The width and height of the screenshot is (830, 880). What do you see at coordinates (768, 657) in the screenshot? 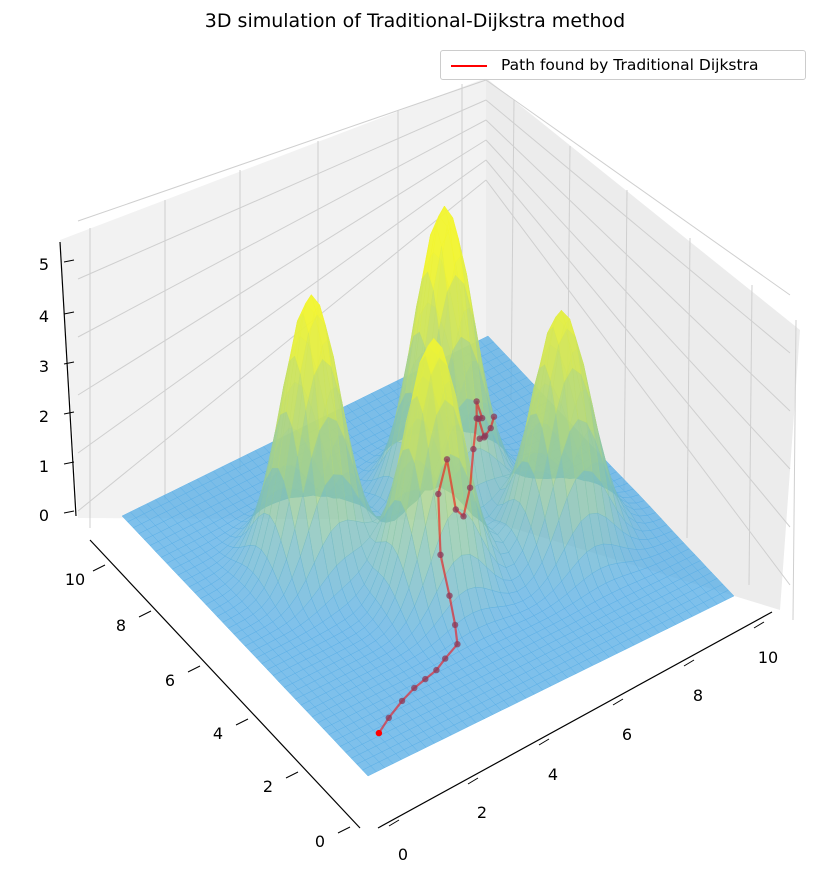
I see `x-tick-label-10: 10` at bounding box center [768, 657].